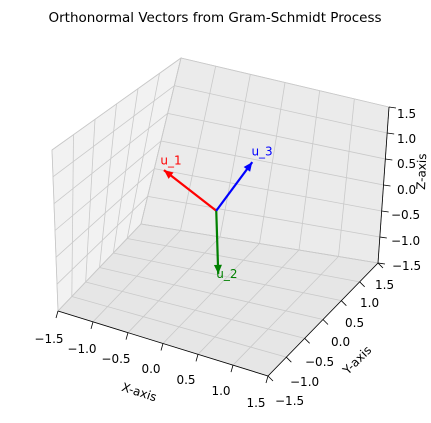  I want to click on vector-u3: u_3, so click(244, 178).